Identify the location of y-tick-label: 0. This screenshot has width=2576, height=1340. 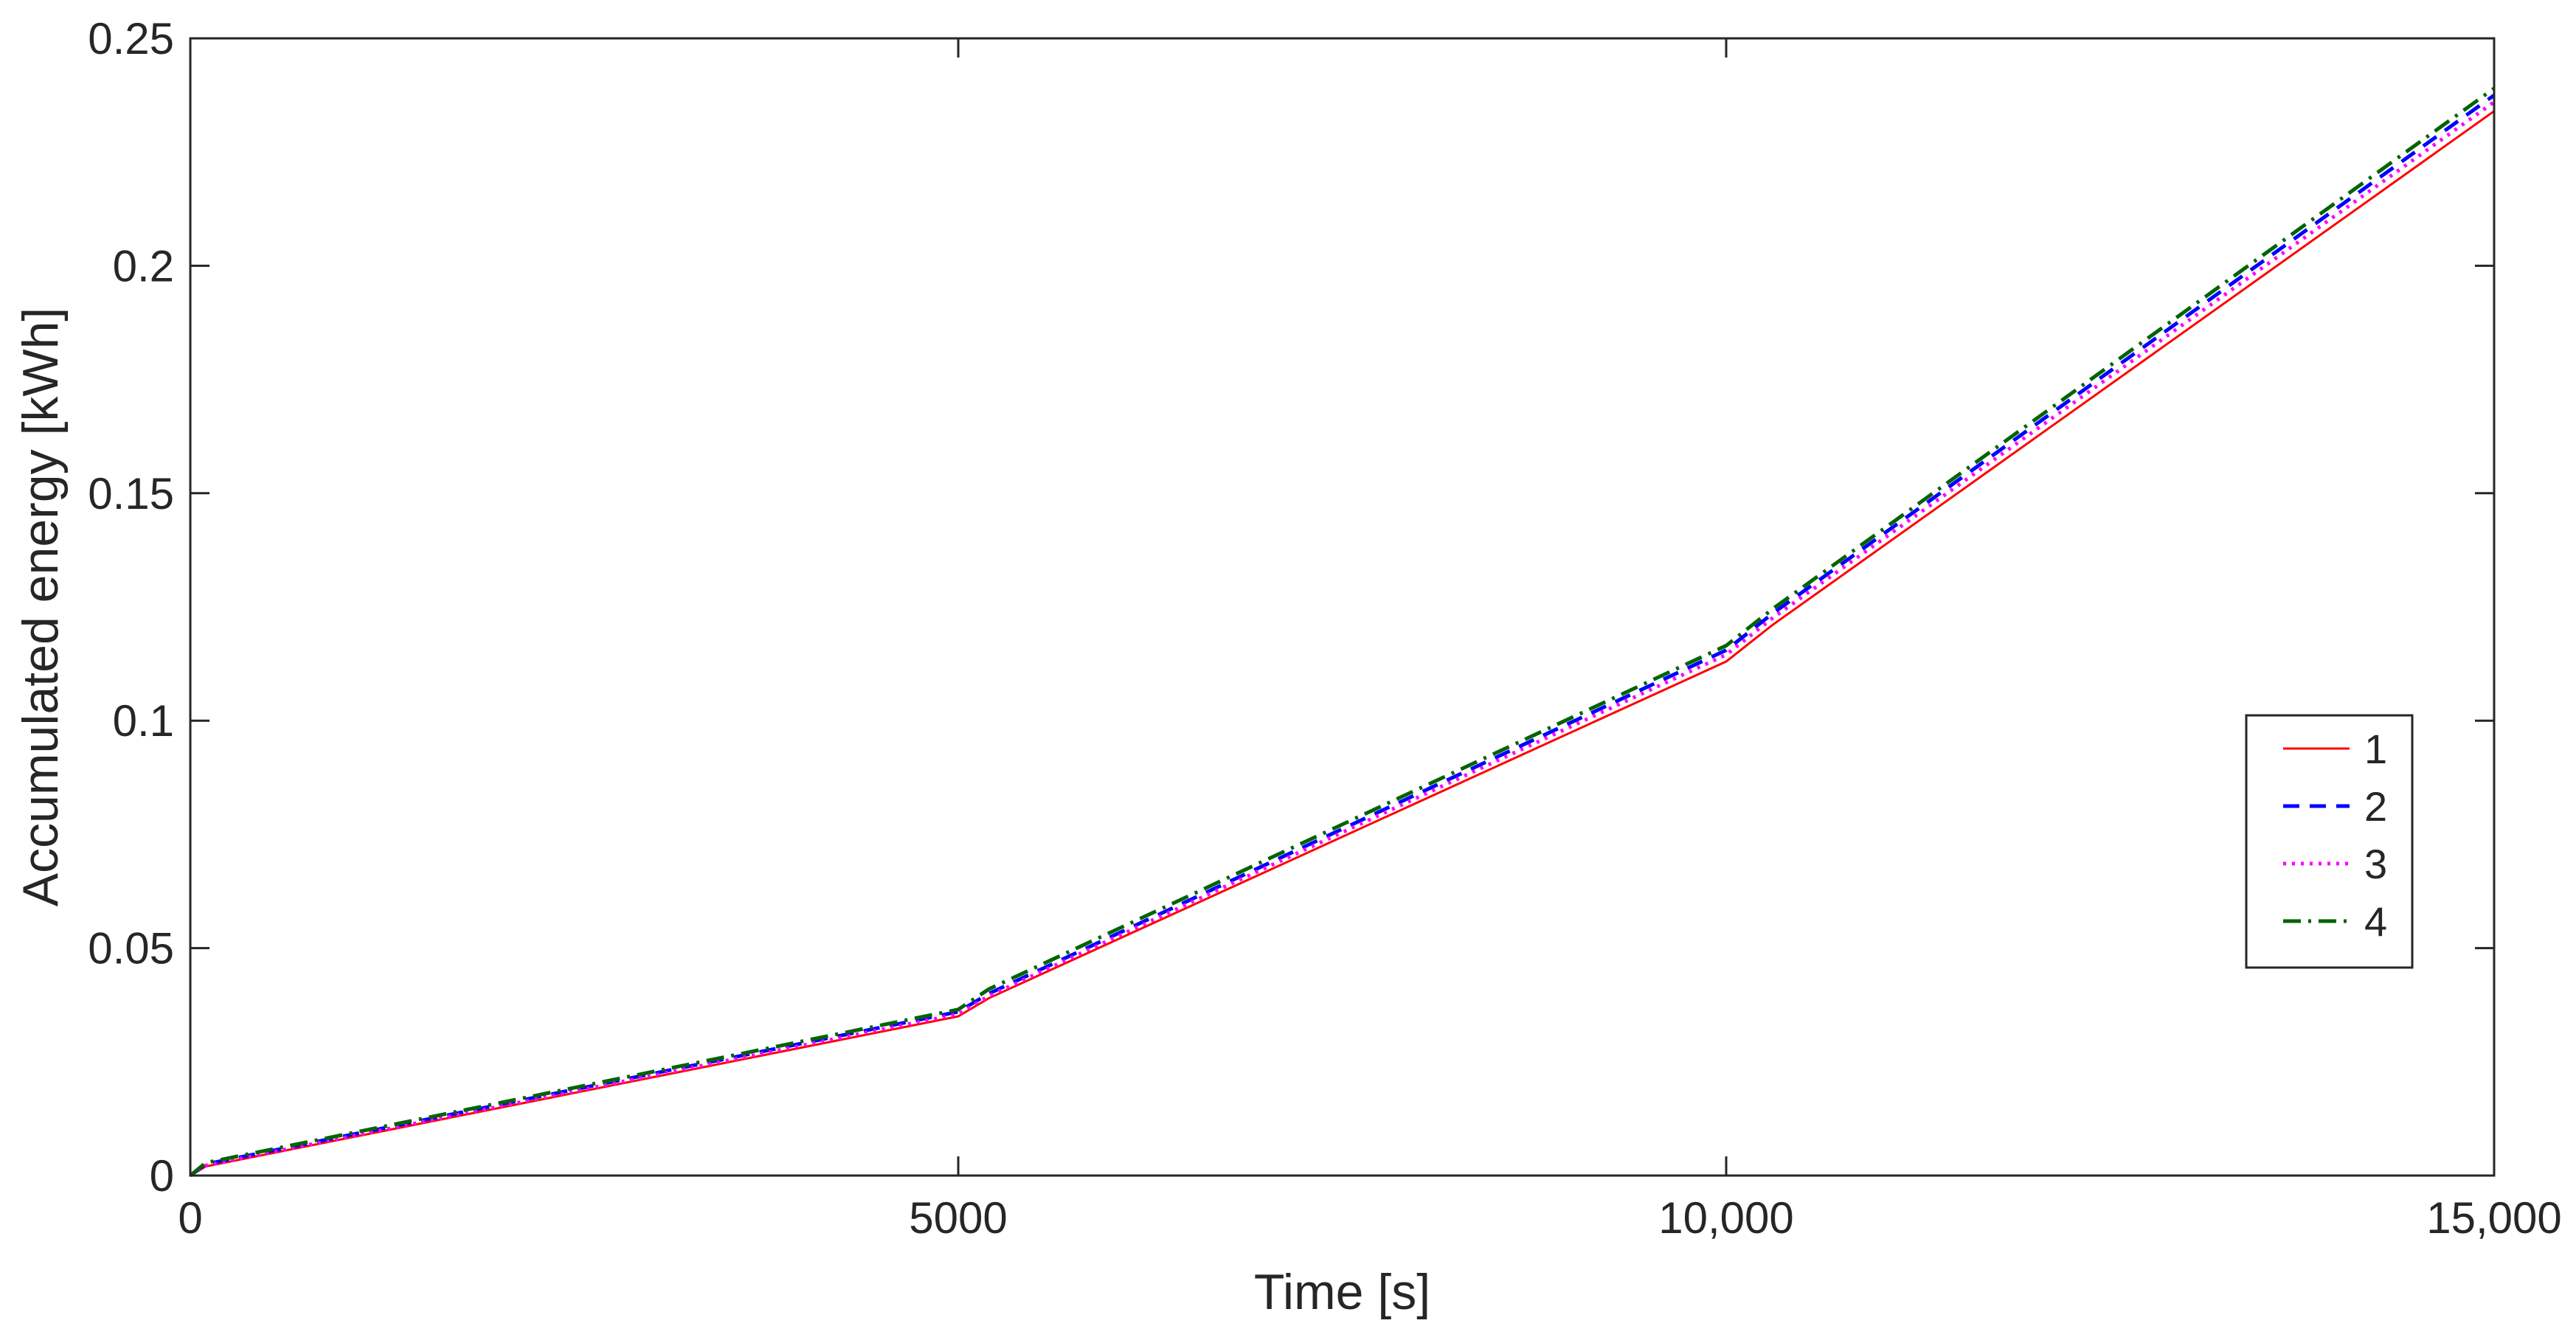
(162, 1176).